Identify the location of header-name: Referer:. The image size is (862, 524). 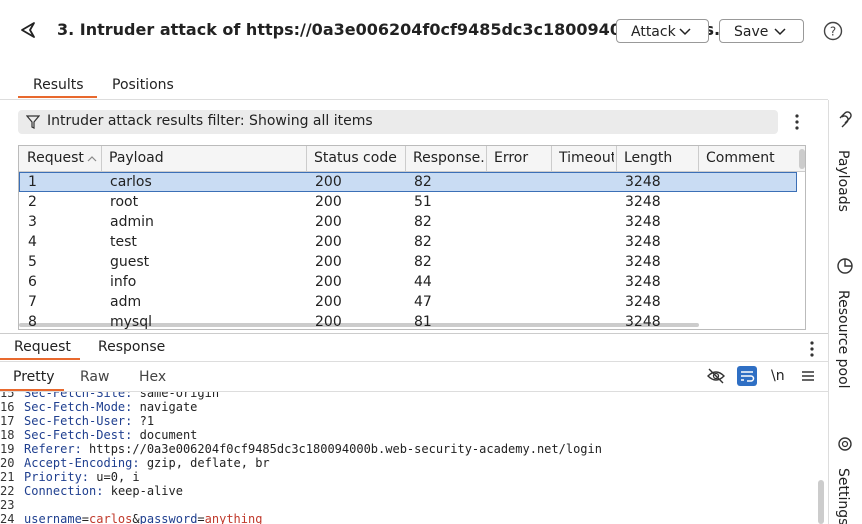
(53, 449).